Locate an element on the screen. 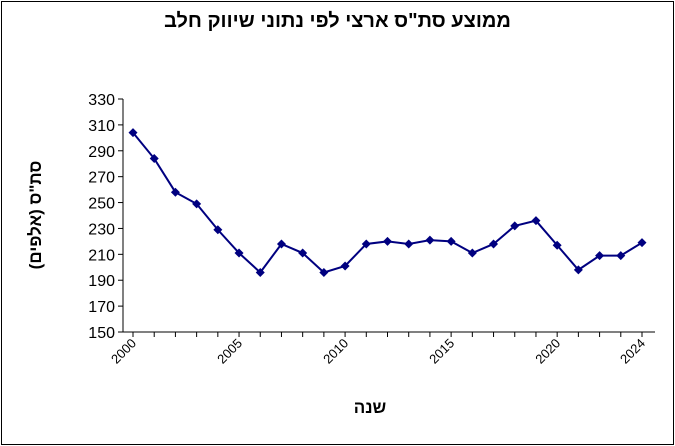 Image resolution: width=675 pixels, height=446 pixels. x-tick-label: 2024 is located at coordinates (632, 351).